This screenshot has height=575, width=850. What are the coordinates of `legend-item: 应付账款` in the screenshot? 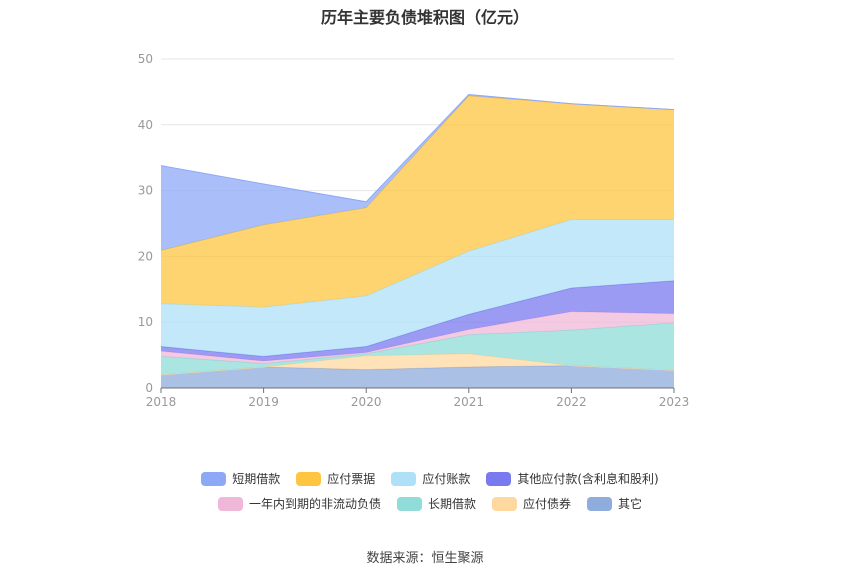 It's located at (430, 478).